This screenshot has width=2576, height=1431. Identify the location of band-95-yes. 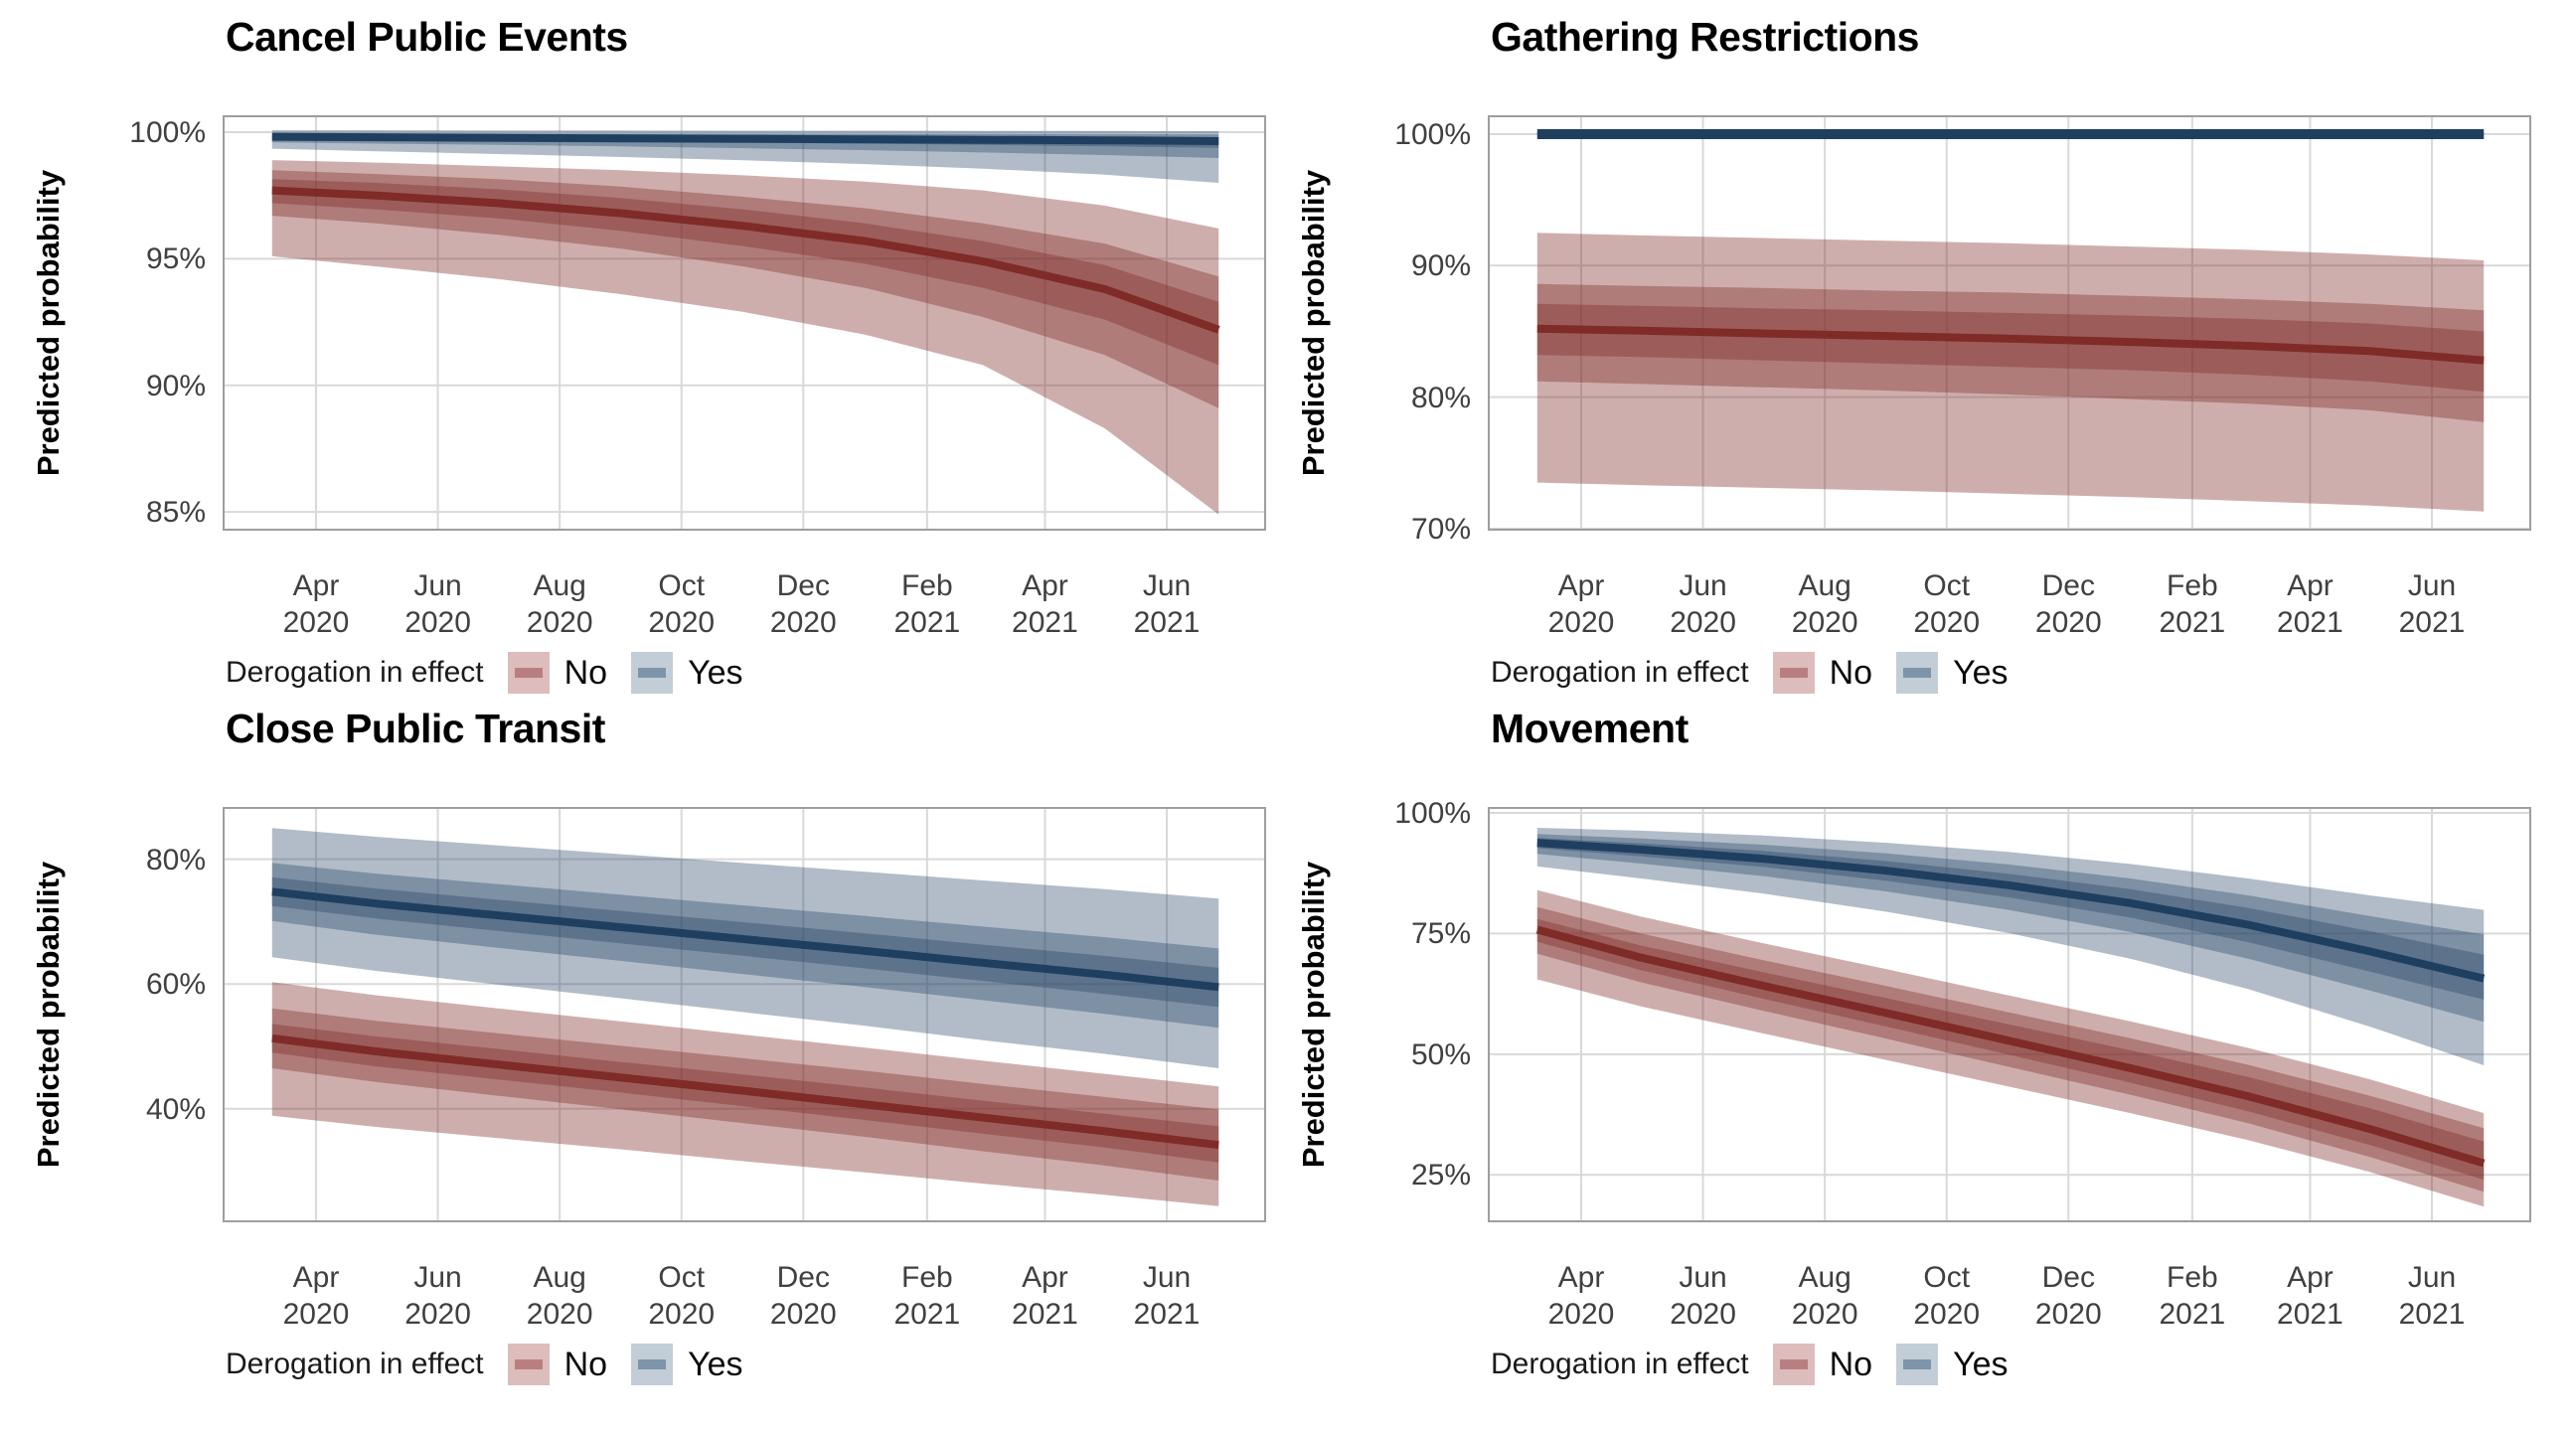
(2010, 947).